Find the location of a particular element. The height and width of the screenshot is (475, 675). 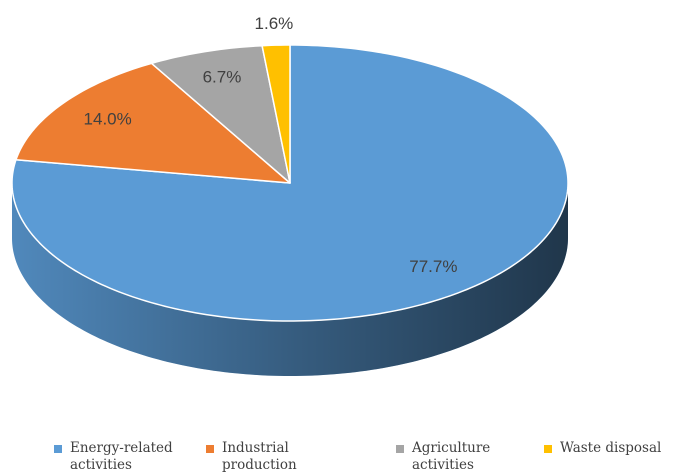

legend-label: Energy-related activities is located at coordinates (121, 456).